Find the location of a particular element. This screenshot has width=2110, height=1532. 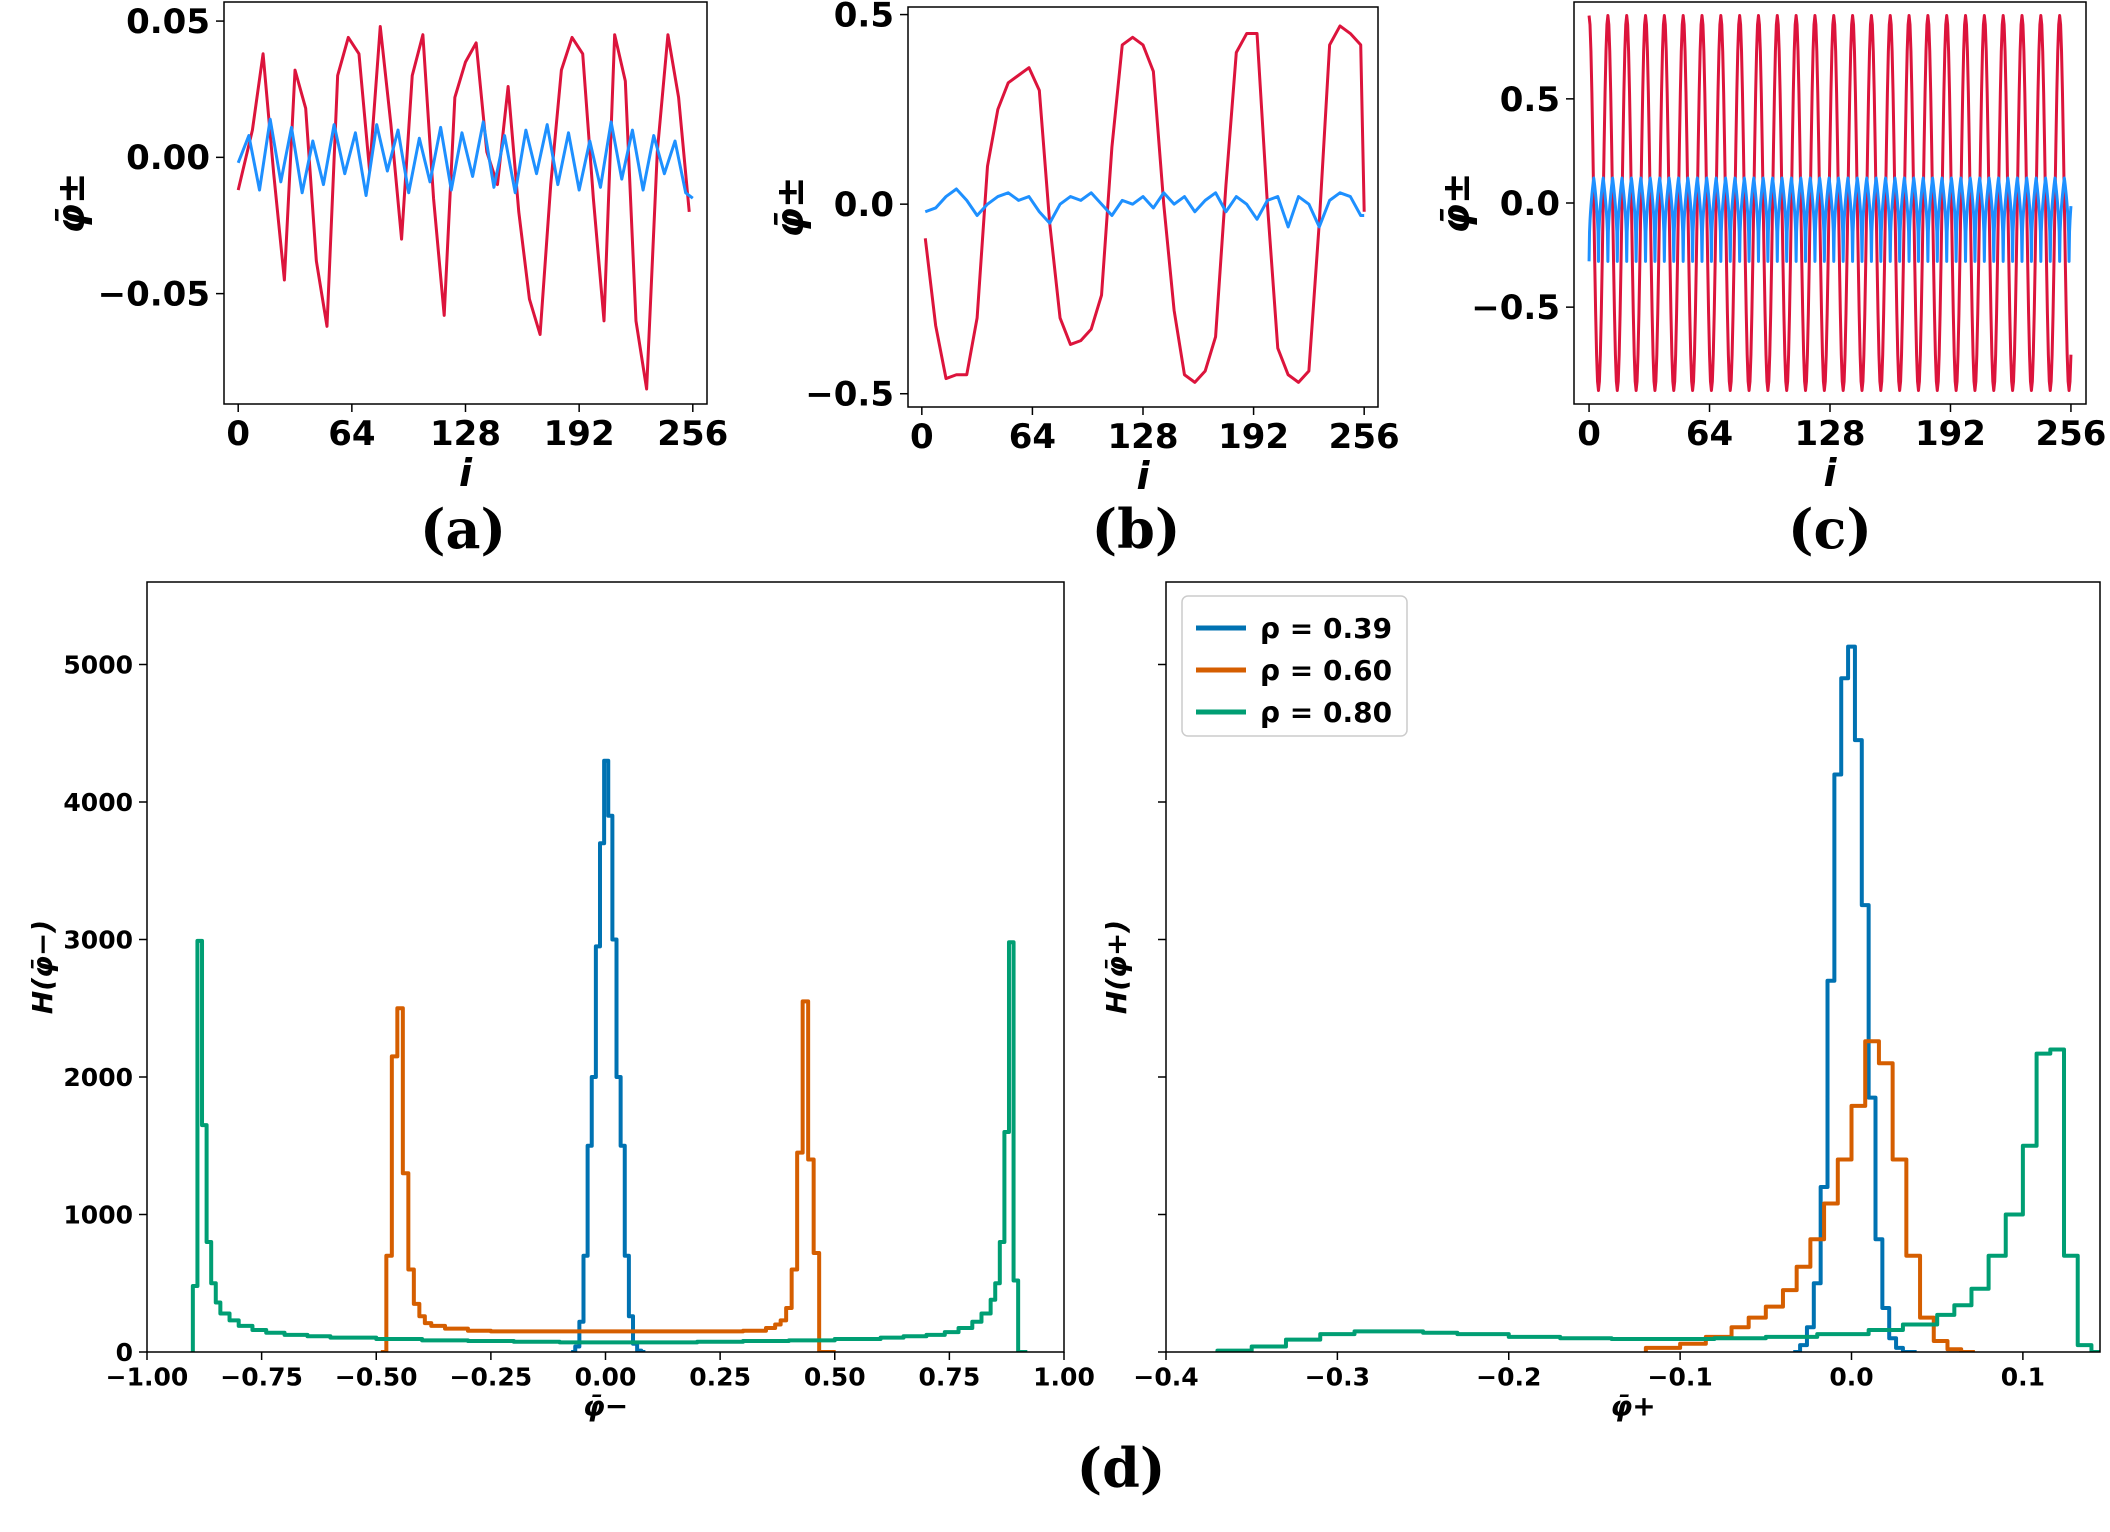

y-tick-label: 0.00 is located at coordinates (168, 158).